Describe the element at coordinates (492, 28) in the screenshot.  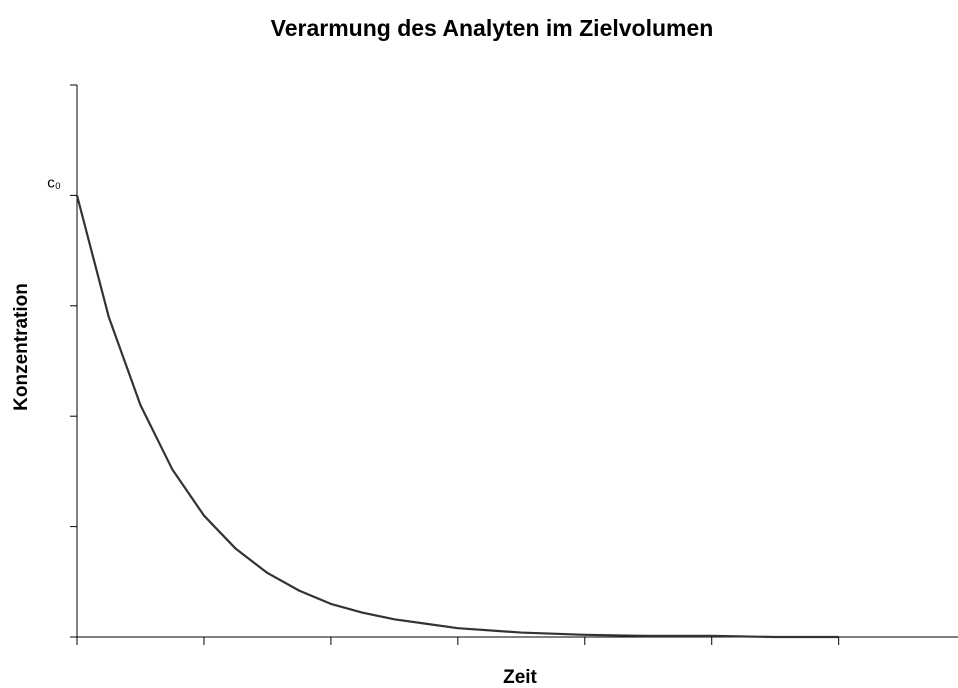
I see `chart-title: Verarmung des Analyten im Zielvolumen` at that location.